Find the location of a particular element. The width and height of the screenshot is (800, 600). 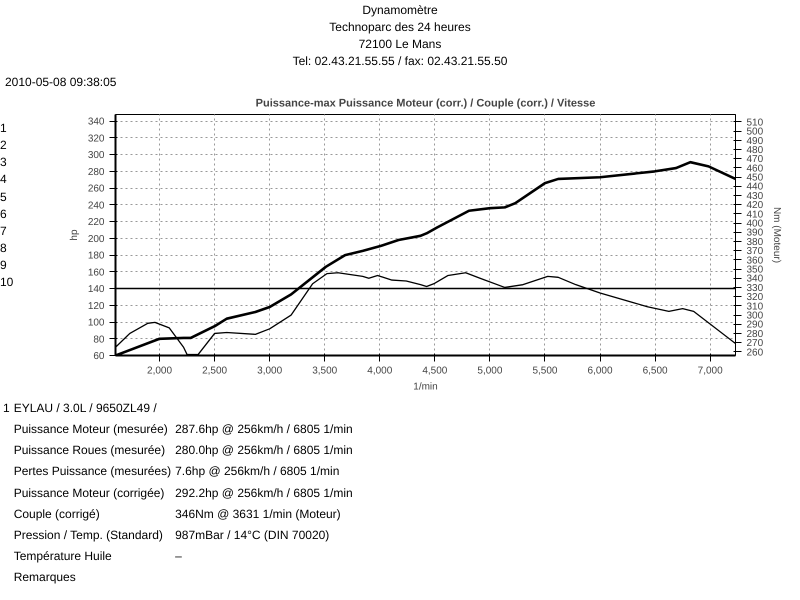

x-tick-label: 2,500 is located at coordinates (215, 371).